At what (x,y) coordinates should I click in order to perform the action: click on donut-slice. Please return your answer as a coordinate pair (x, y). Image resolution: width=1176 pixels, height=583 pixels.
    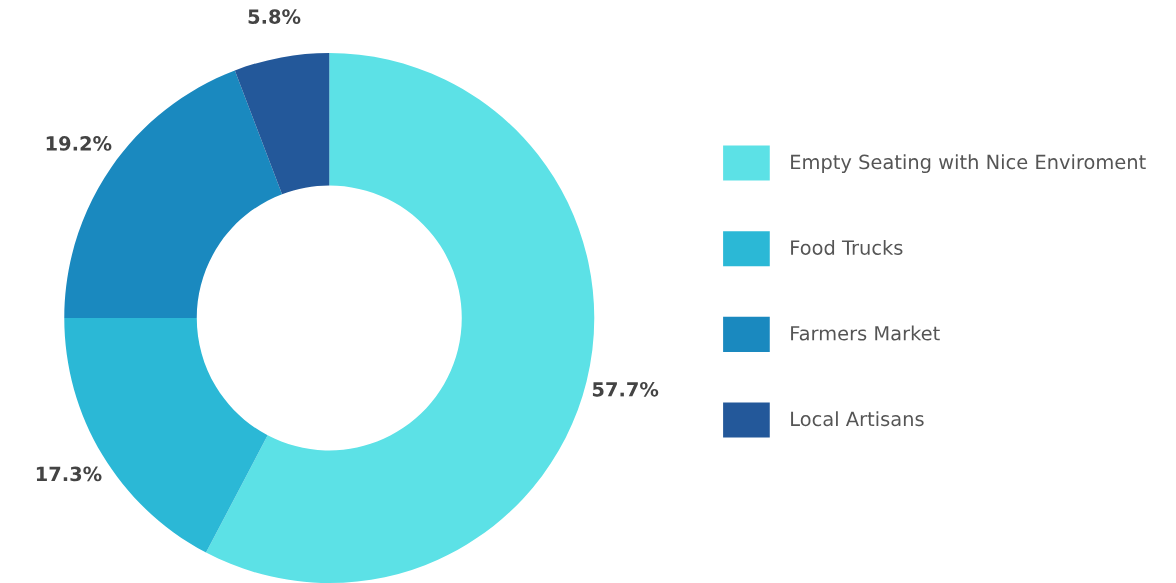
    Looking at the image, I should click on (282, 124).